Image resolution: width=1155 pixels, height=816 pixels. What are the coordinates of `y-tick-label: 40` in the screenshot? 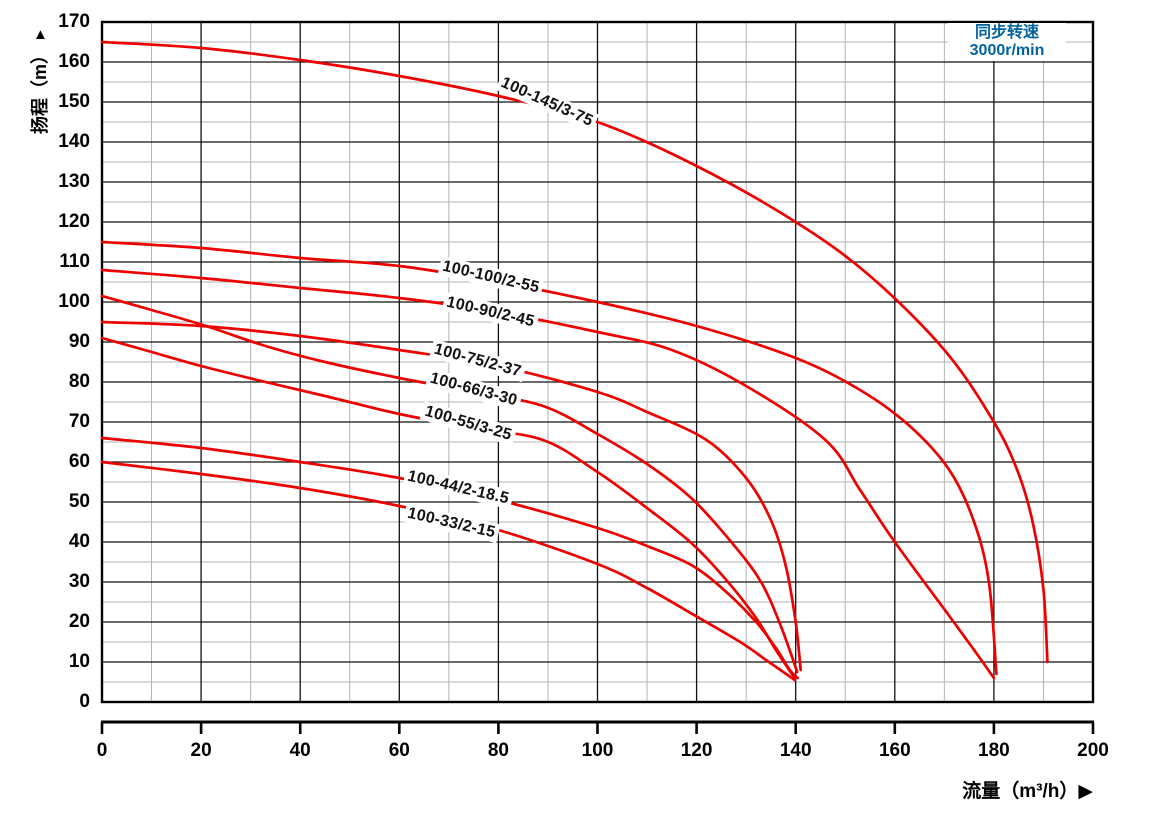 It's located at (79, 541).